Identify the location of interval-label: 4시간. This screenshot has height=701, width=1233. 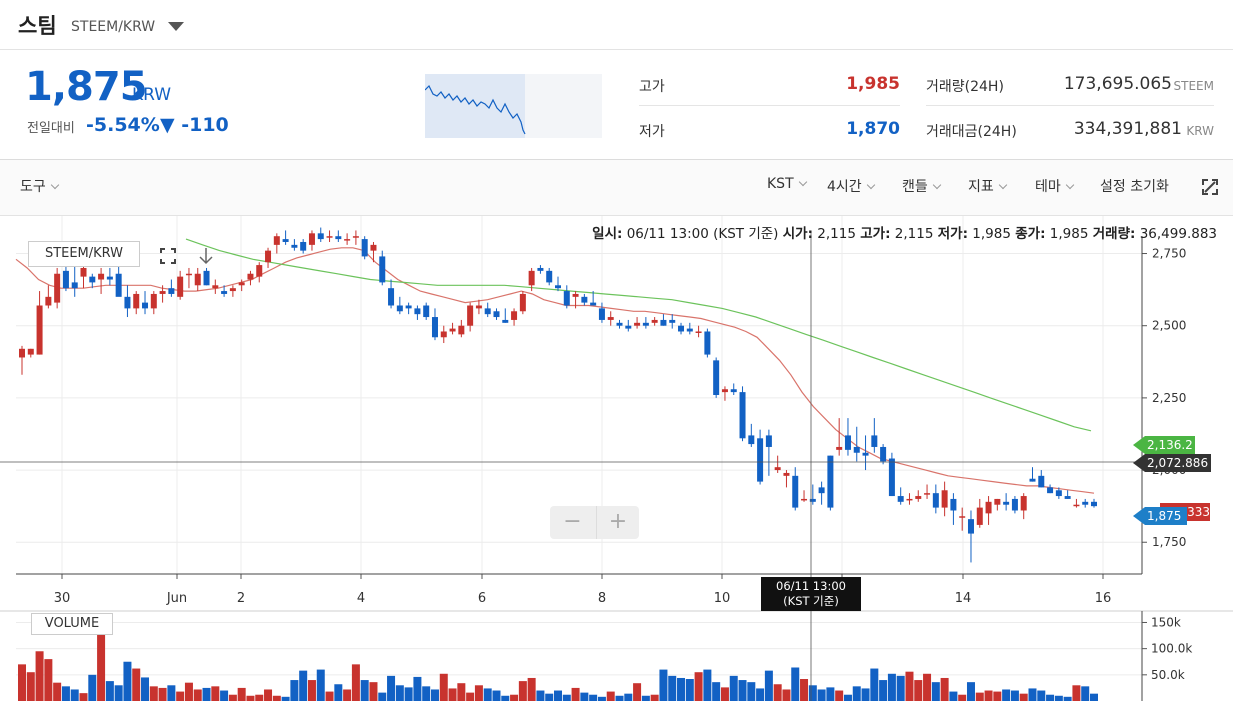
(844, 187).